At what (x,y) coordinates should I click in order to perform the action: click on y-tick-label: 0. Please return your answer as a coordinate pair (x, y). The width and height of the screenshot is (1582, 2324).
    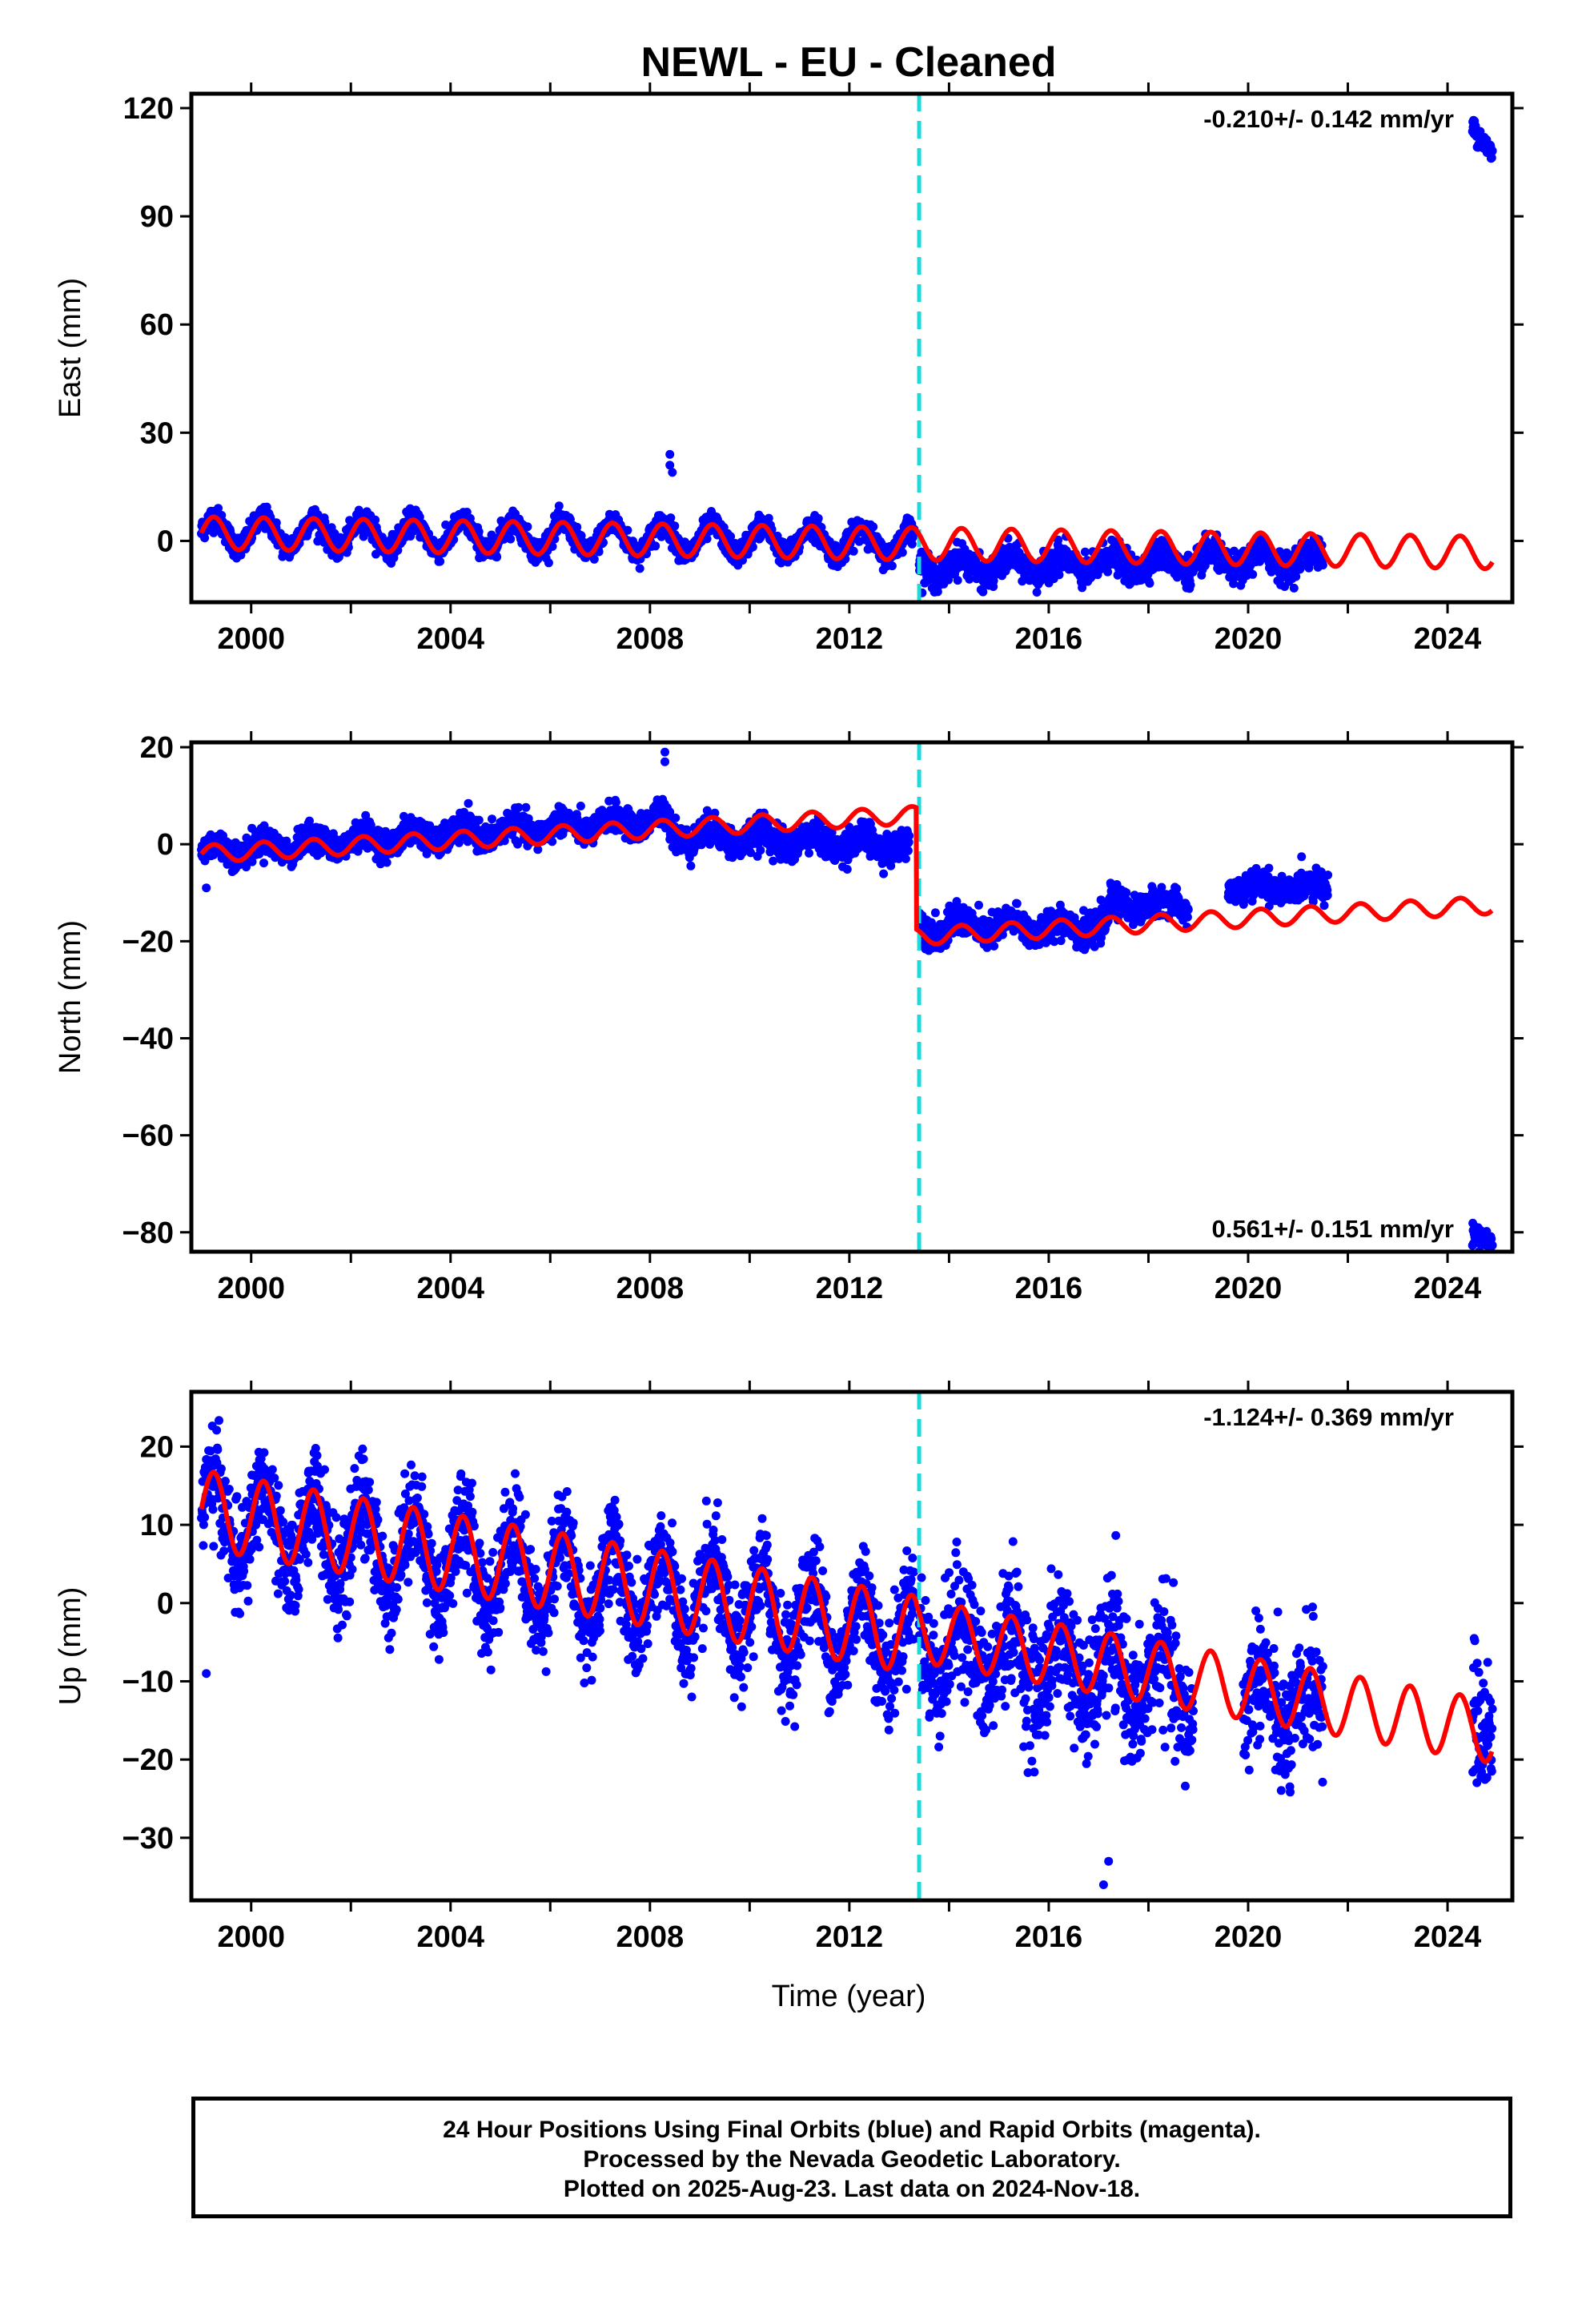
    Looking at the image, I should click on (165, 541).